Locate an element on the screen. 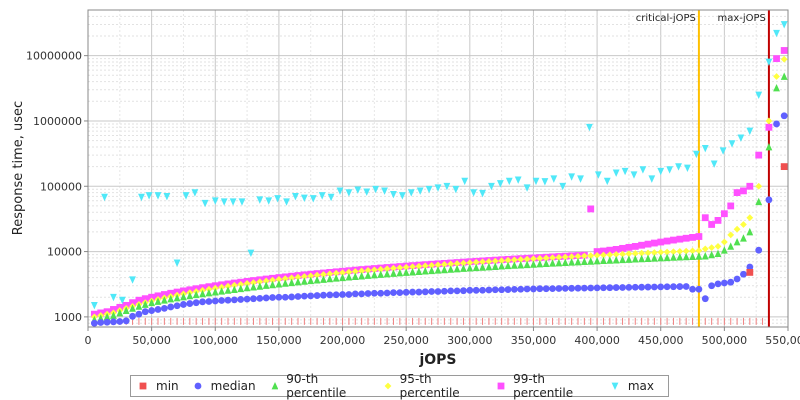 The image size is (800, 400). x-tick-label: 300,000 is located at coordinates (470, 340).